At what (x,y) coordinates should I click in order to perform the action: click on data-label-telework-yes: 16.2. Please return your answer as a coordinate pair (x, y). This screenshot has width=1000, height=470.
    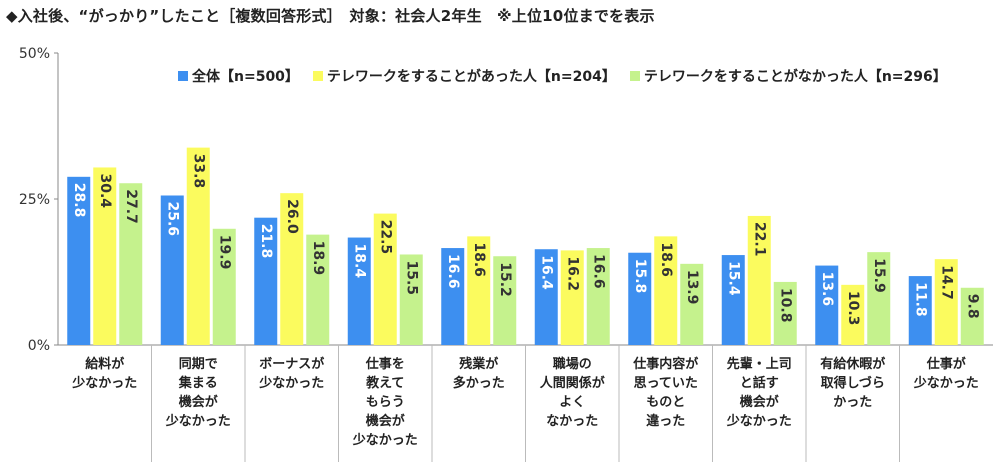
    Looking at the image, I should click on (572, 273).